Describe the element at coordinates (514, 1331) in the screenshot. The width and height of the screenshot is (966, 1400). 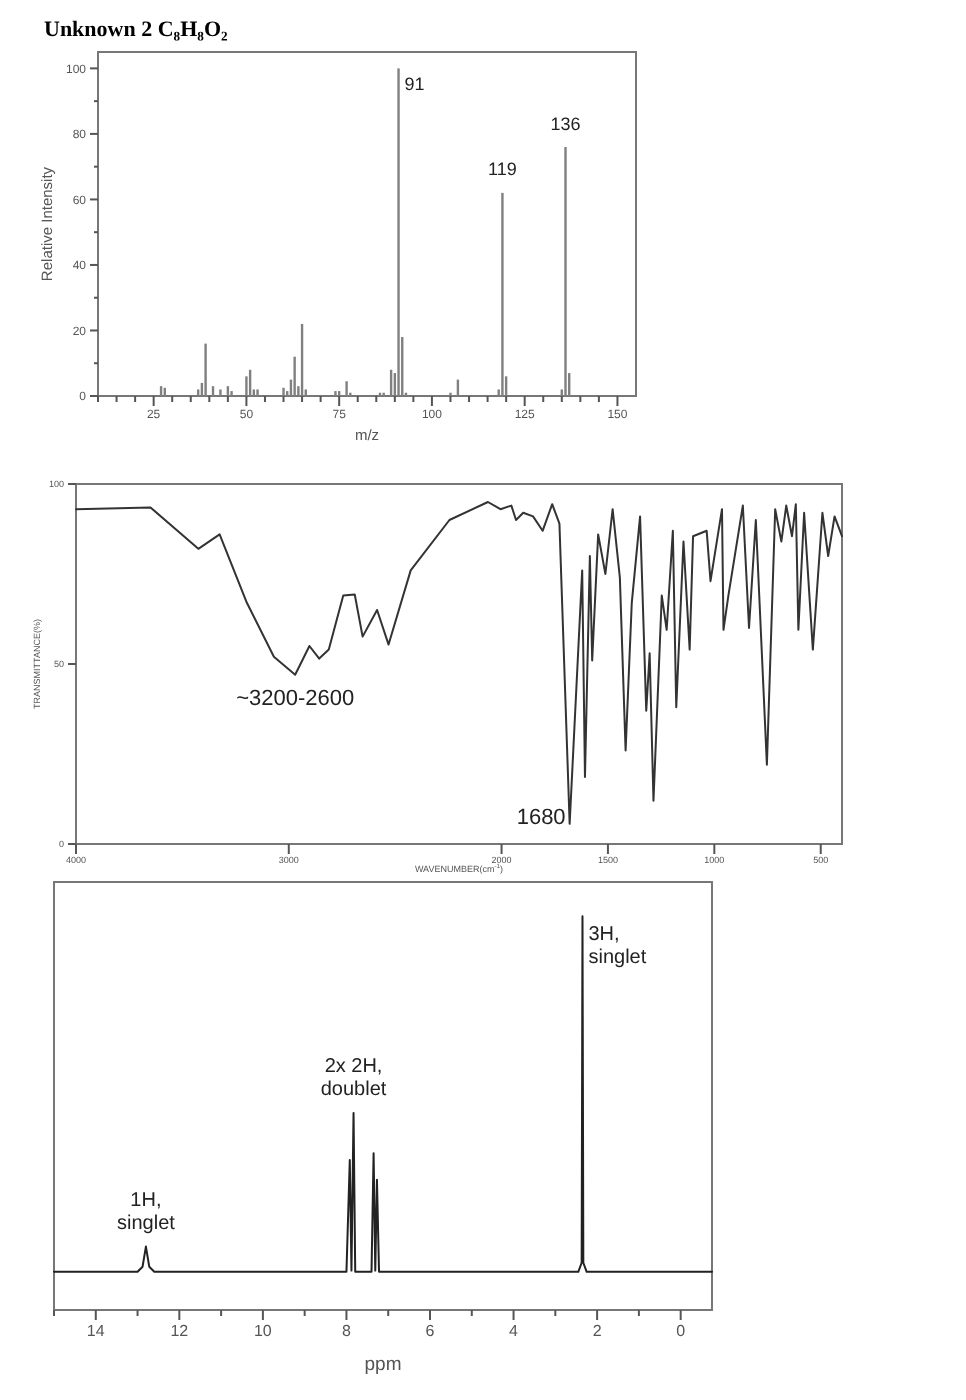
I see `x-tick-label: 4` at that location.